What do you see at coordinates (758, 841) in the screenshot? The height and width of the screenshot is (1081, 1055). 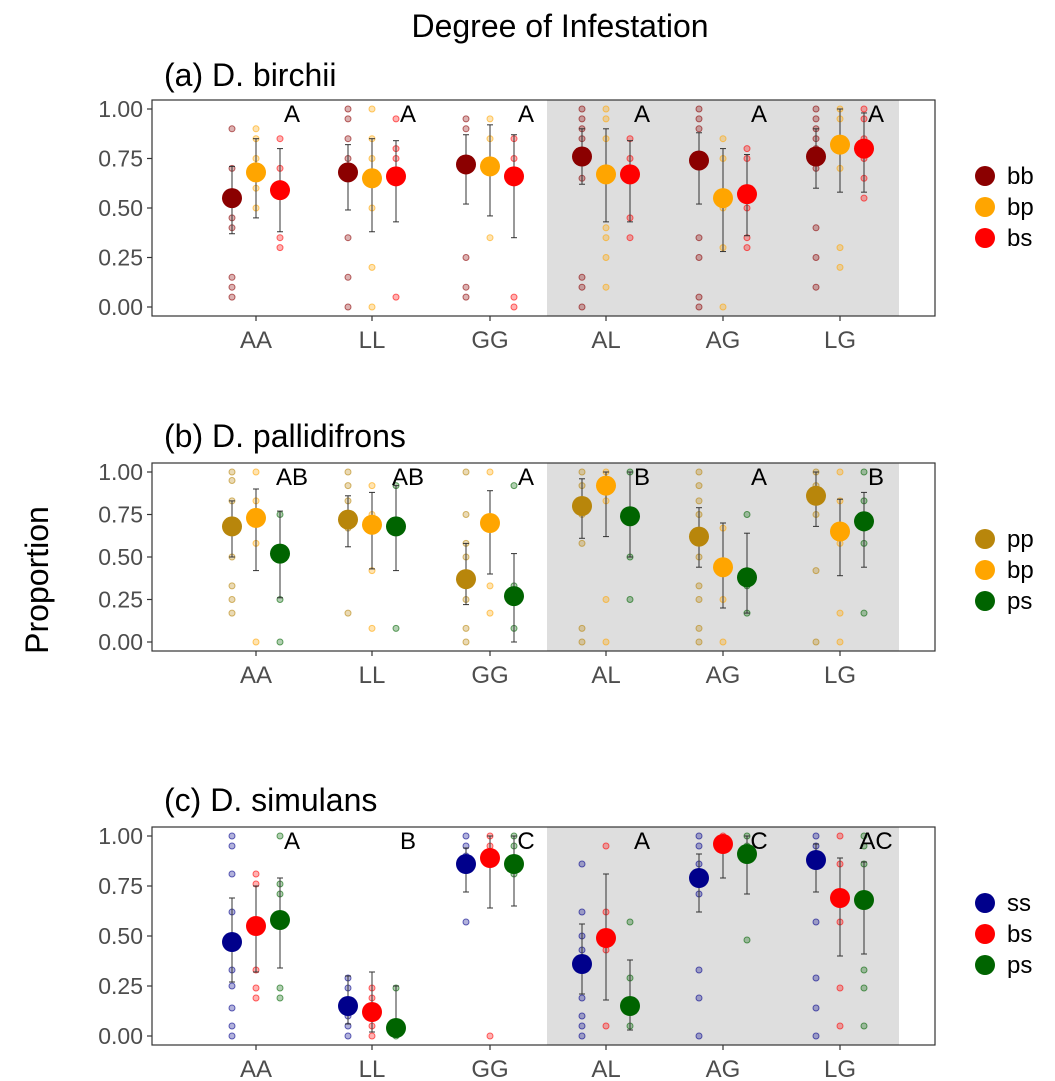 I see `significance-letter: C` at bounding box center [758, 841].